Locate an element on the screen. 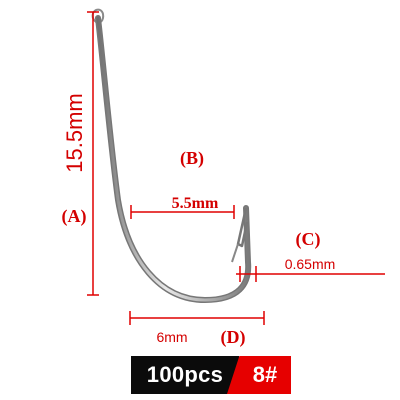  size-badge: 100pcs 8# is located at coordinates (211, 375).